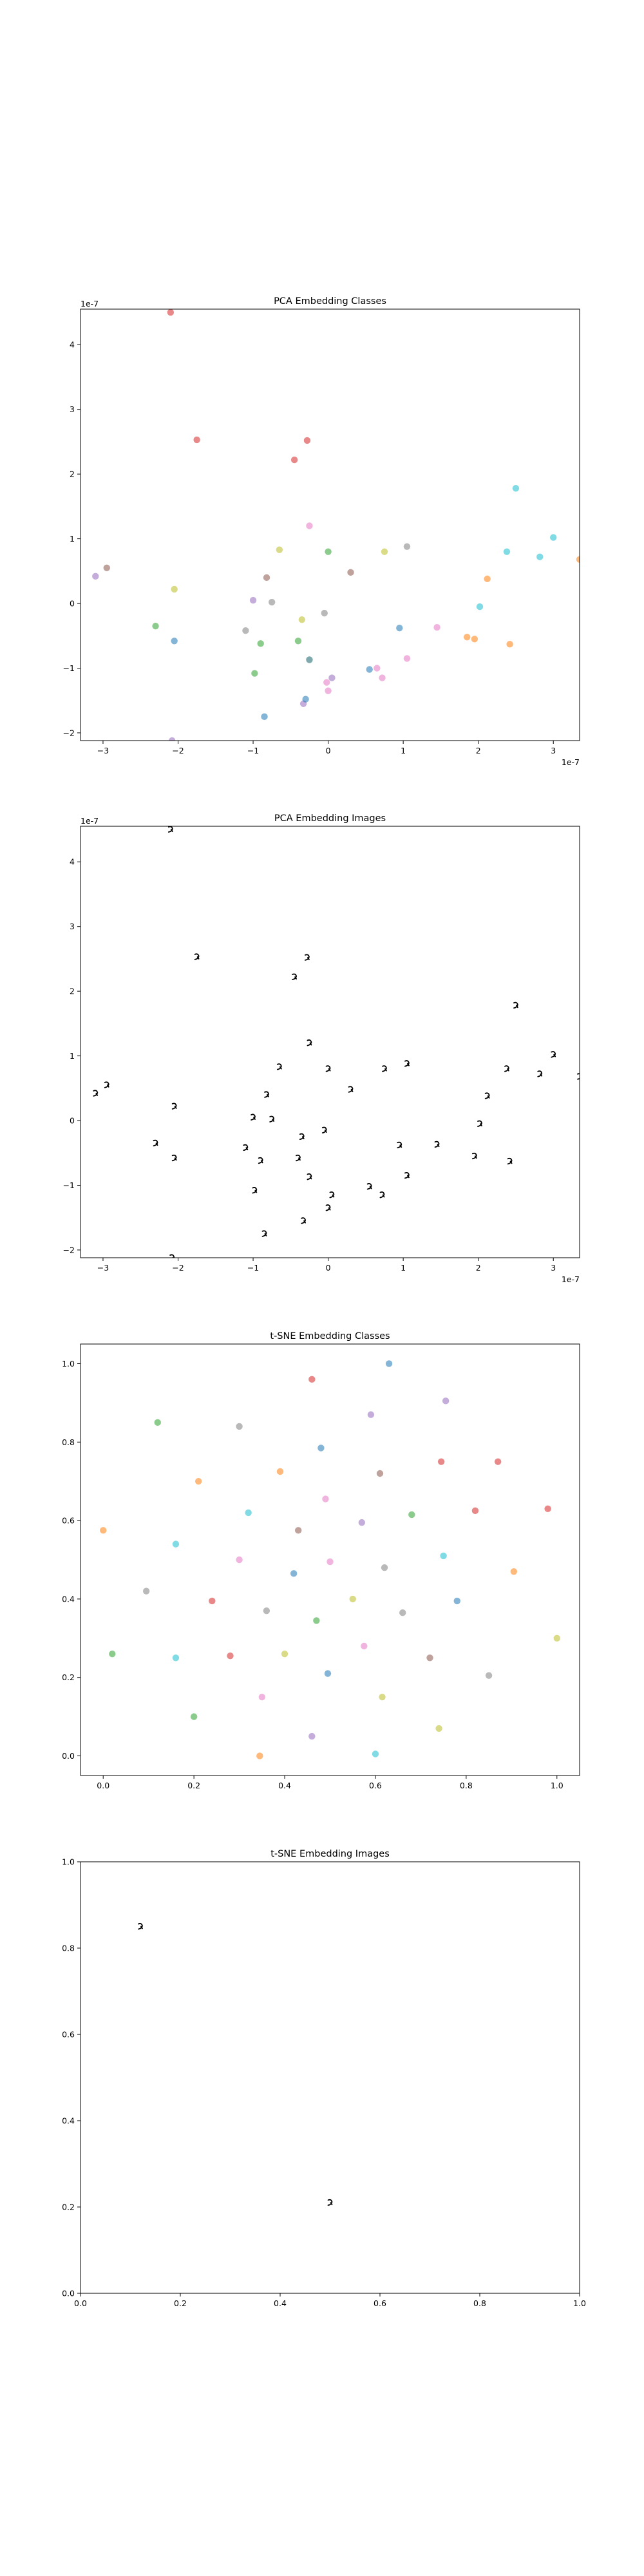 This screenshot has width=644, height=2576. Describe the element at coordinates (68, 1442) in the screenshot. I see `y-tick-label: 0.8` at that location.